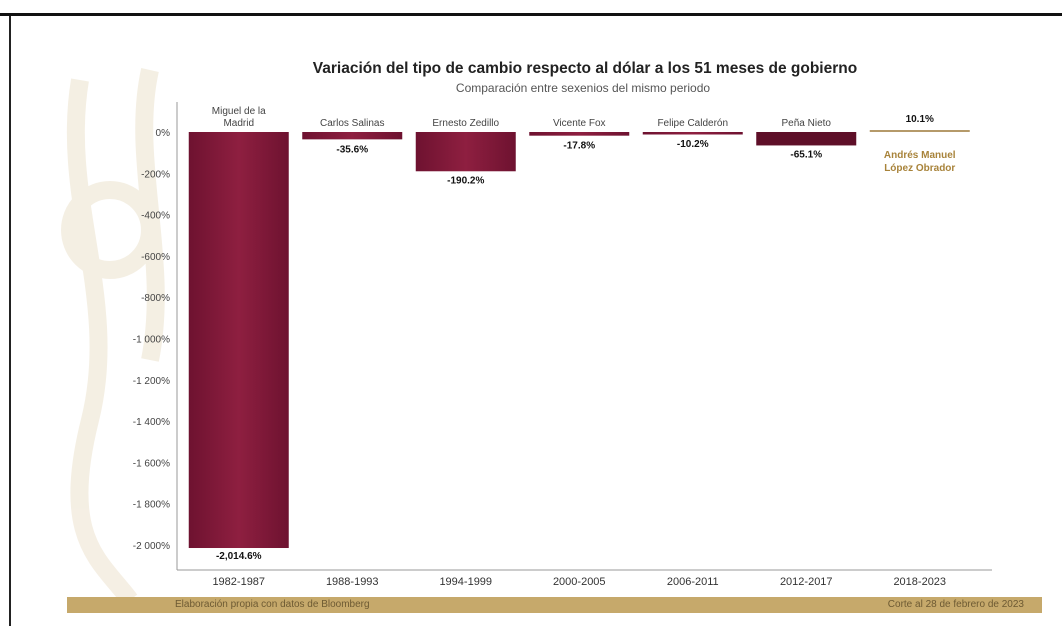 This screenshot has width=1062, height=626. What do you see at coordinates (151, 422) in the screenshot?
I see `y-tick-label: -1 400%` at bounding box center [151, 422].